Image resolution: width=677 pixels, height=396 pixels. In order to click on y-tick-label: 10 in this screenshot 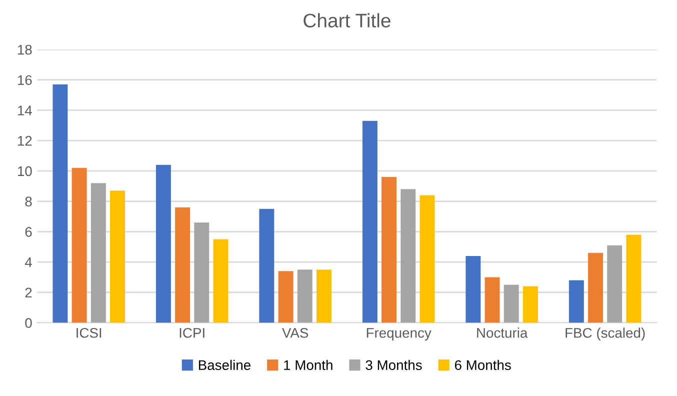, I will do `click(25, 171)`.